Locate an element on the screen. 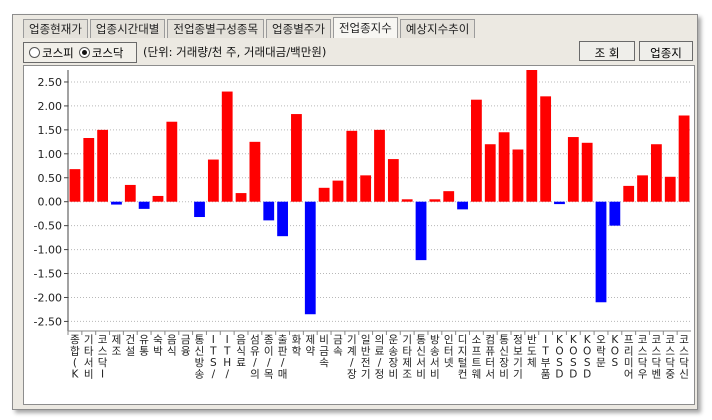 Image resolution: width=712 pixels, height=420 pixels. radio-kosdaq-label: 코스닥 is located at coordinates (107, 52).